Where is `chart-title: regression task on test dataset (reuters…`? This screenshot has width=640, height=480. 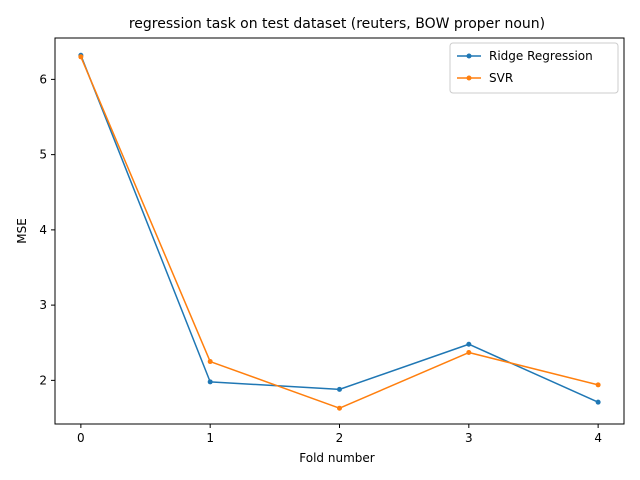
chart-title: regression task on test dataset (reuters… is located at coordinates (337, 24).